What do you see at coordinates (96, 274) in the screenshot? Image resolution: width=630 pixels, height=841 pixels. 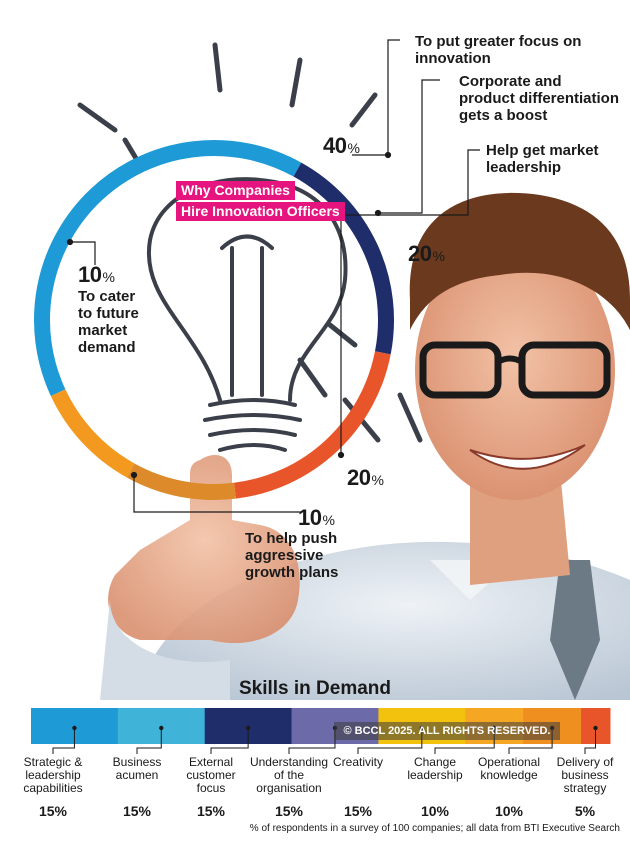 I see `slice-value-future: 10%` at bounding box center [96, 274].